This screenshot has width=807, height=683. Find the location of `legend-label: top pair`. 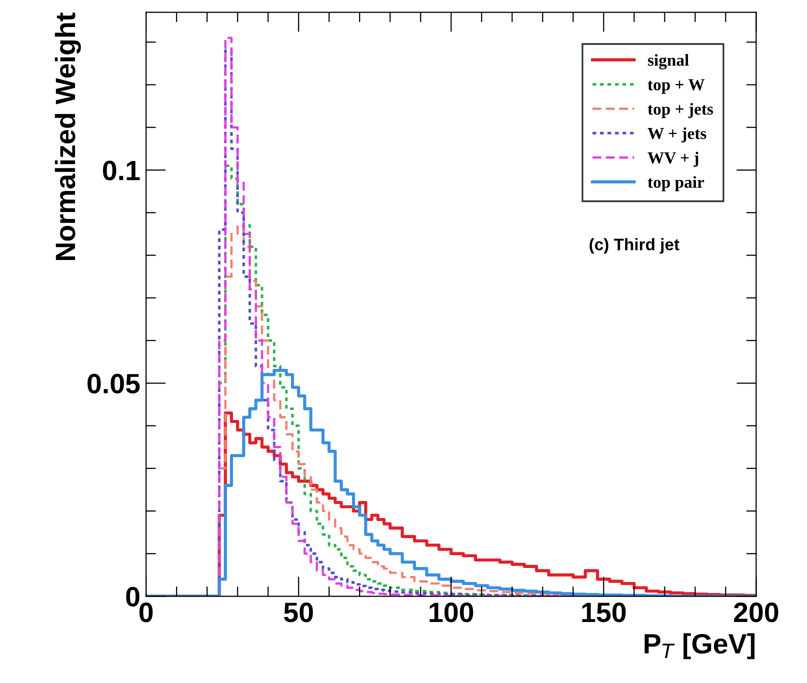

legend-label: top pair is located at coordinates (676, 184).